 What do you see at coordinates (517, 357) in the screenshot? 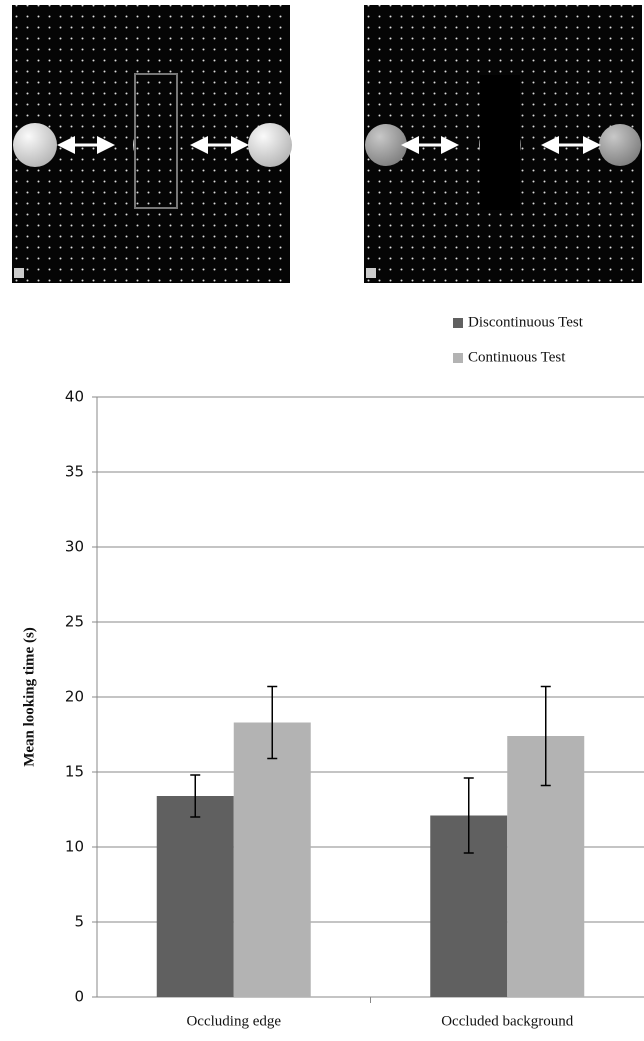
I see `legend-label: Continuous Test` at bounding box center [517, 357].